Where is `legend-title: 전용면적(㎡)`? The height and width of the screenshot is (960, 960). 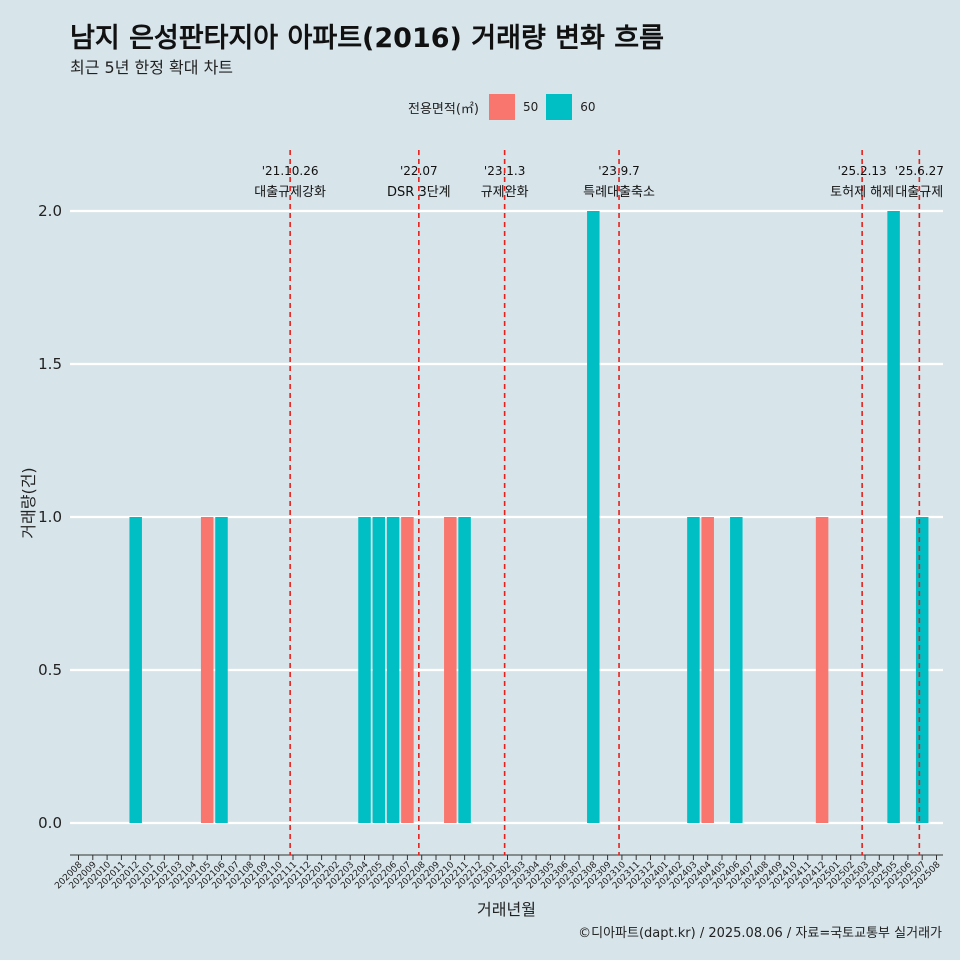
legend-title: 전용면적(㎡) is located at coordinates (443, 109).